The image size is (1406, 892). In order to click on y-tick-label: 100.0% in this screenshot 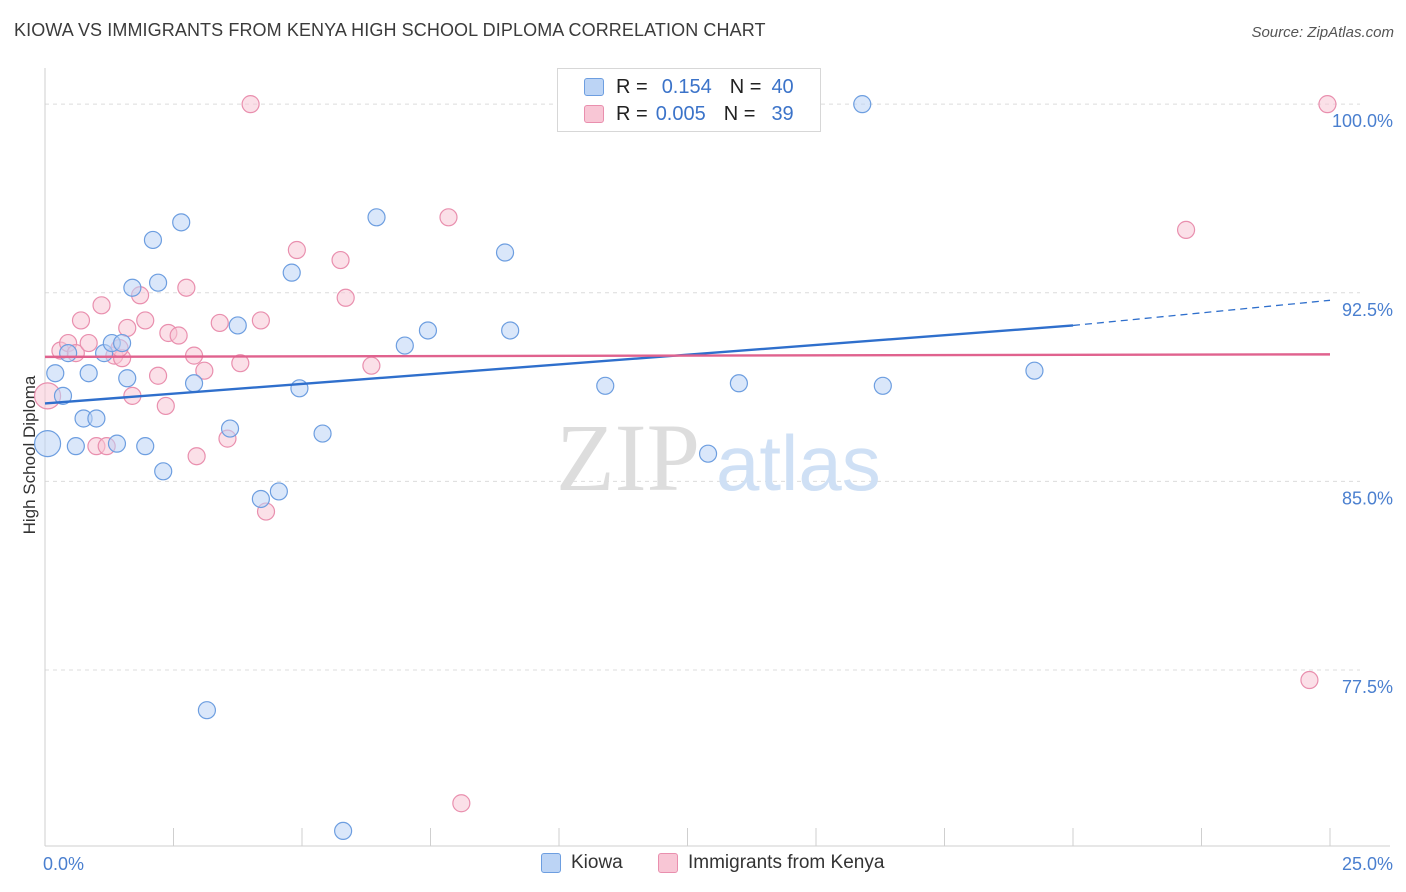, I will do `click(1362, 121)`.